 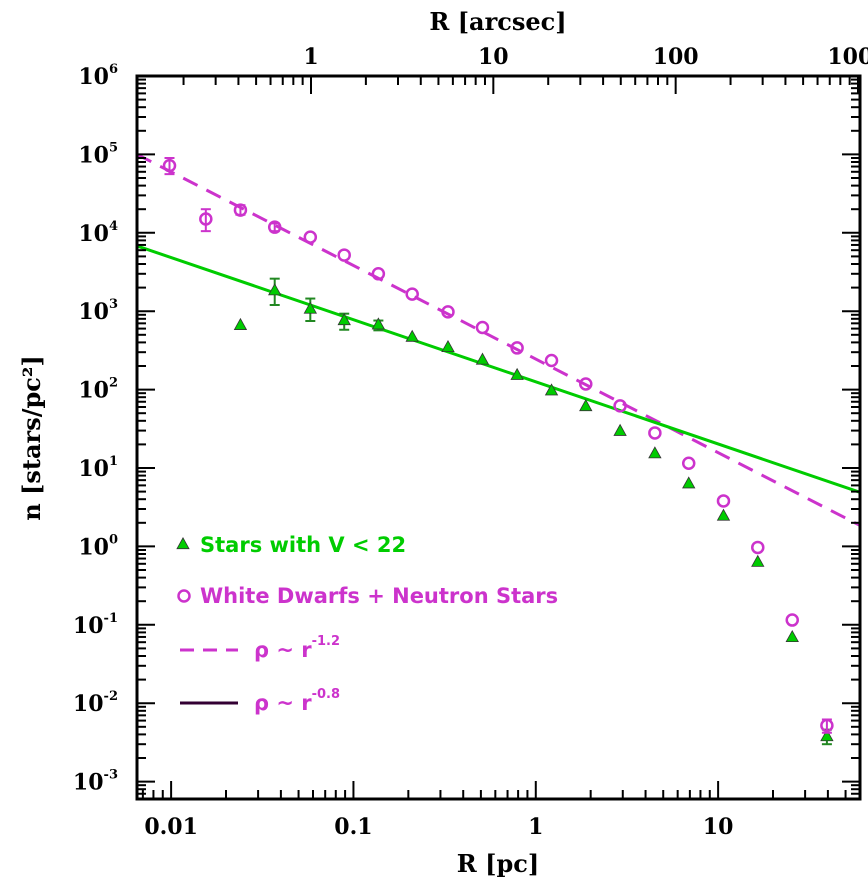 What do you see at coordinates (98, 468) in the screenshot?
I see `y-tick-label: 10¹` at bounding box center [98, 468].